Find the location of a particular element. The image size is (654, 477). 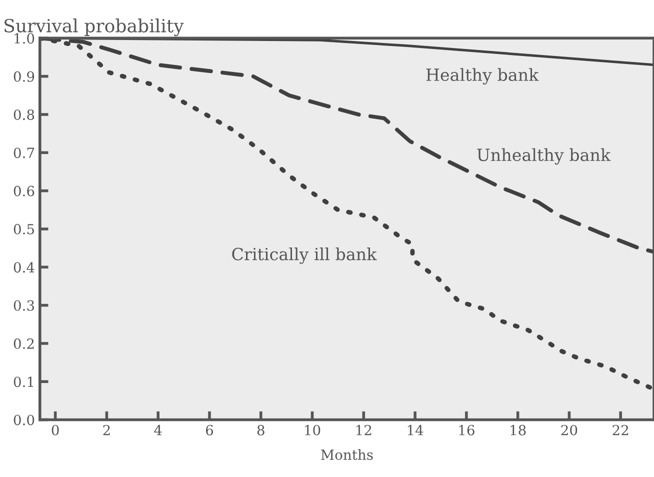

y-tick-label: 0.5 is located at coordinates (24, 229).